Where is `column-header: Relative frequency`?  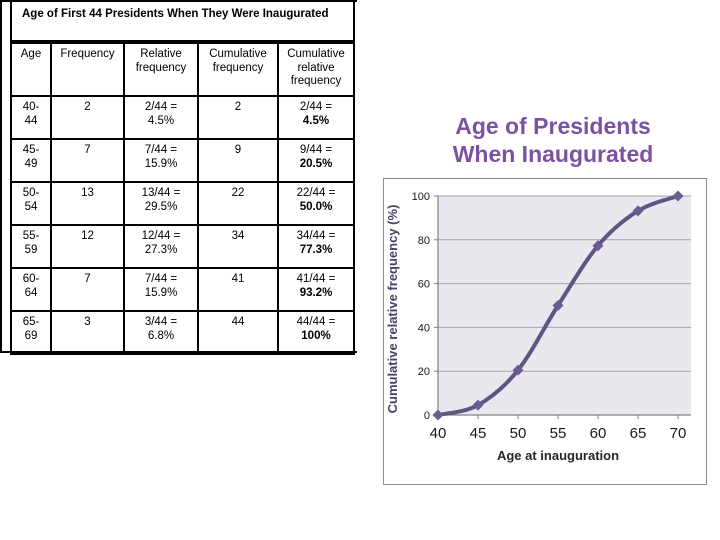
column-header: Relative frequency is located at coordinates (161, 69).